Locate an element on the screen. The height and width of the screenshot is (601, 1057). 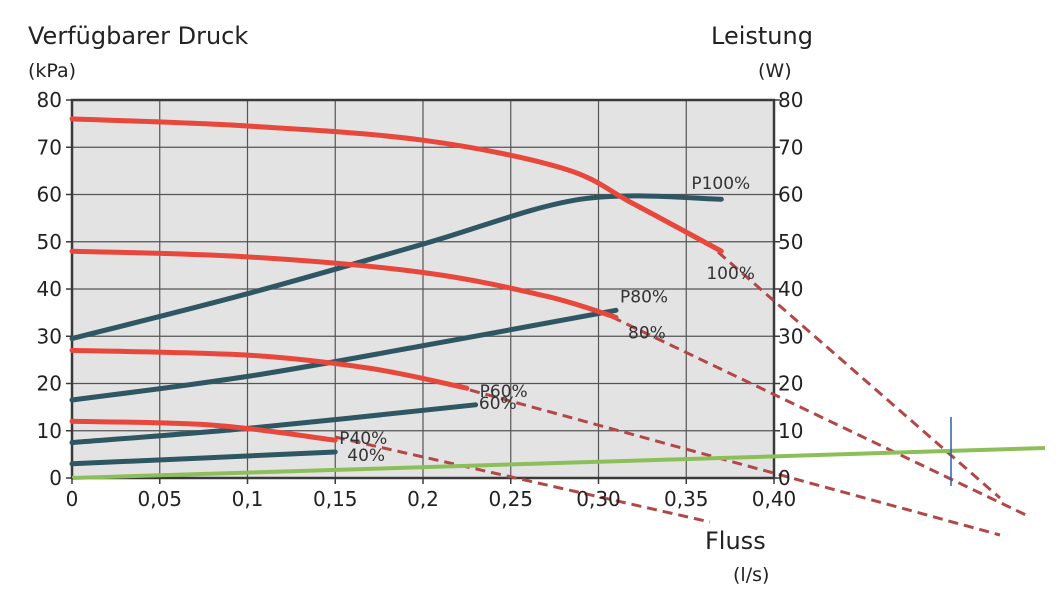
y-tick-label: 0 is located at coordinates (55, 478).